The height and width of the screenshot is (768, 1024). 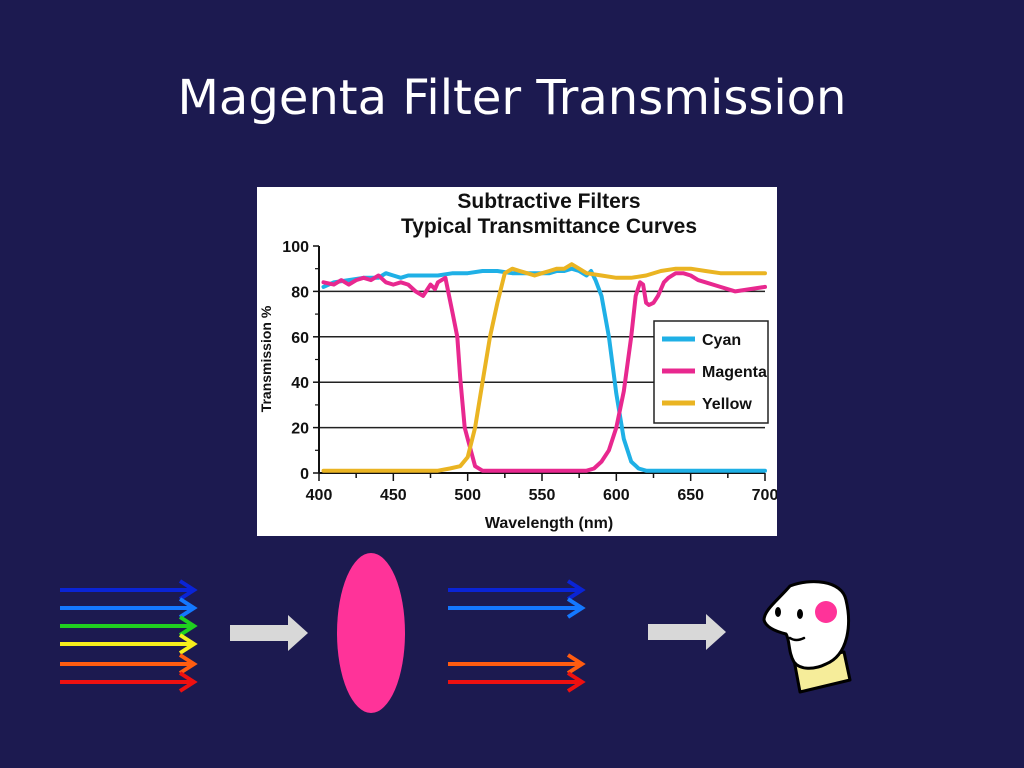 What do you see at coordinates (616, 495) in the screenshot?
I see `x-tick-label: 600` at bounding box center [616, 495].